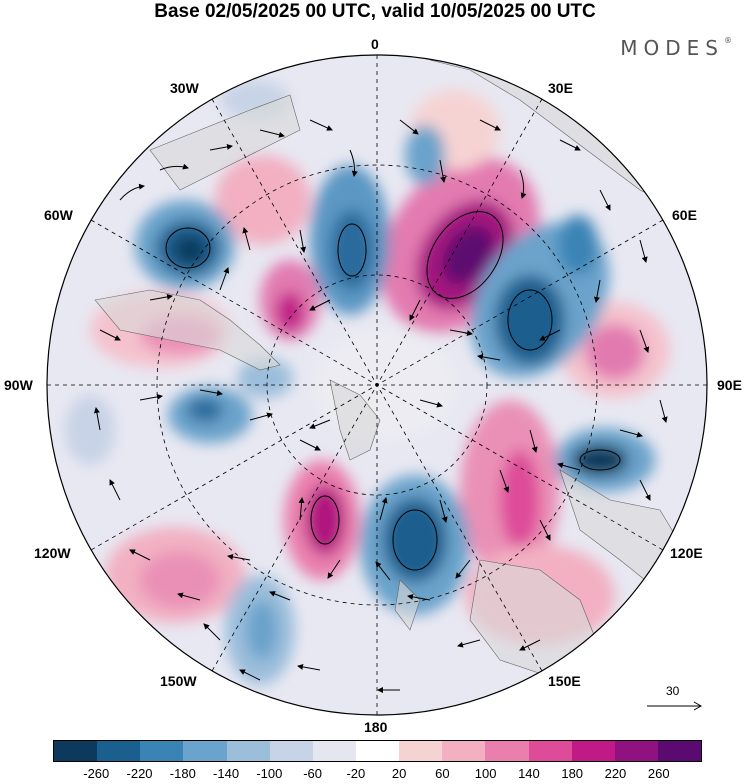 Image resolution: width=750 pixels, height=784 pixels. What do you see at coordinates (658, 773) in the screenshot?
I see `colorbar-tick-label: 260` at bounding box center [658, 773].